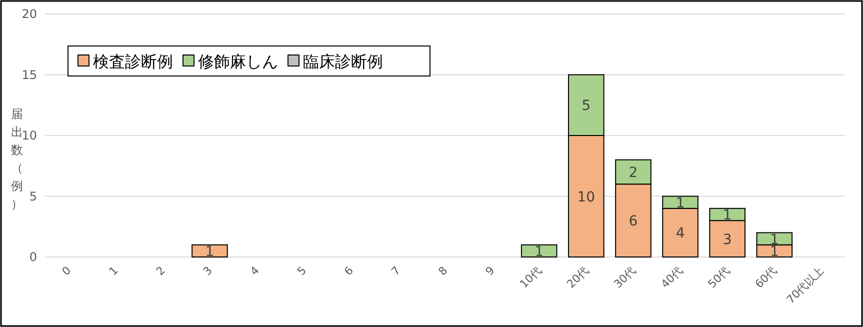  What do you see at coordinates (301, 271) in the screenshot?
I see `x-tick-label: 5` at bounding box center [301, 271].